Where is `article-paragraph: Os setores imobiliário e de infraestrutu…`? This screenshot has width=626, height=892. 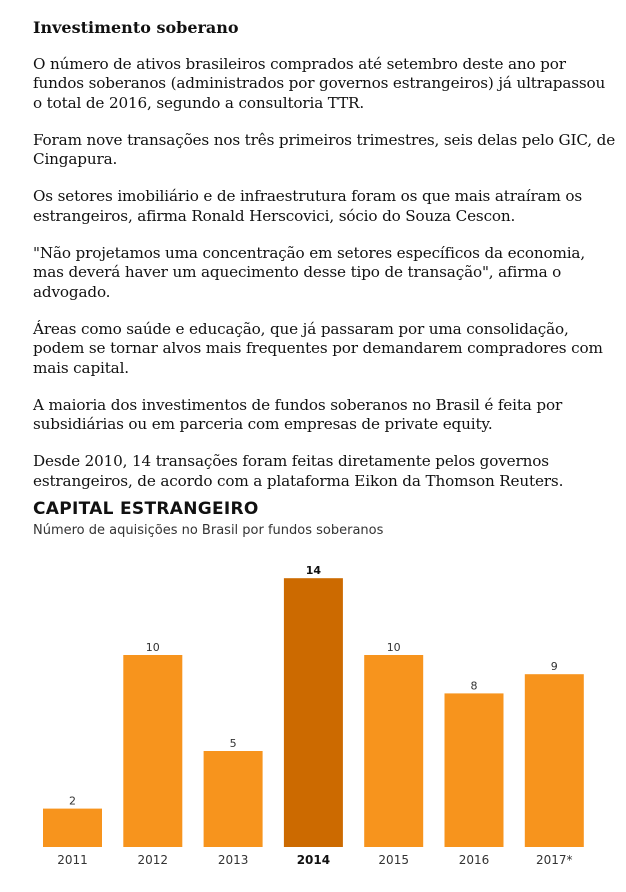 article-paragraph: Os setores imobiliário e de infraestrutu… is located at coordinates (308, 206).